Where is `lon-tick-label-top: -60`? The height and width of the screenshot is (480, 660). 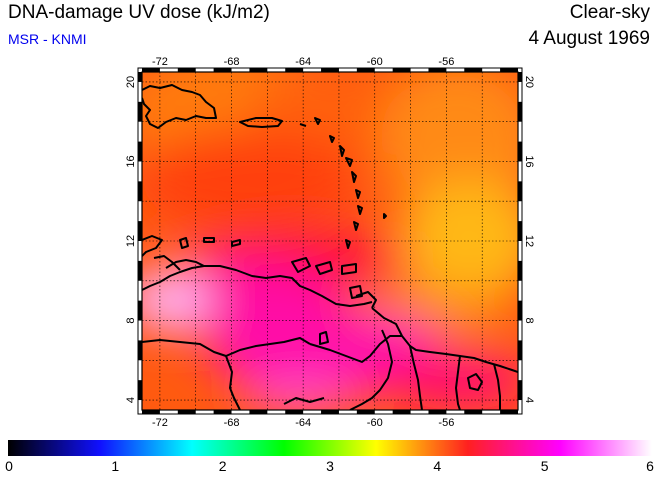 lon-tick-label-top: -60 is located at coordinates (375, 62).